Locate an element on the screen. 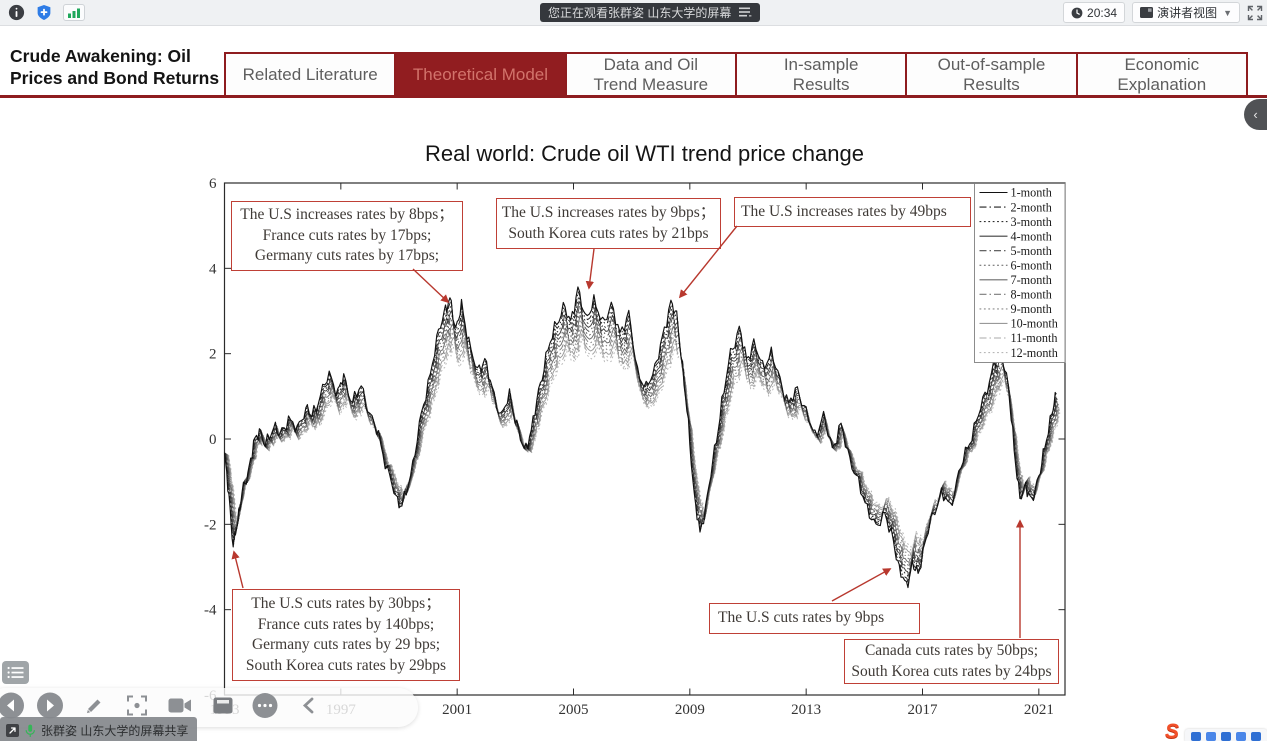 Image resolution: width=1267 pixels, height=741 pixels. legend-label: 5-month is located at coordinates (1031, 251).